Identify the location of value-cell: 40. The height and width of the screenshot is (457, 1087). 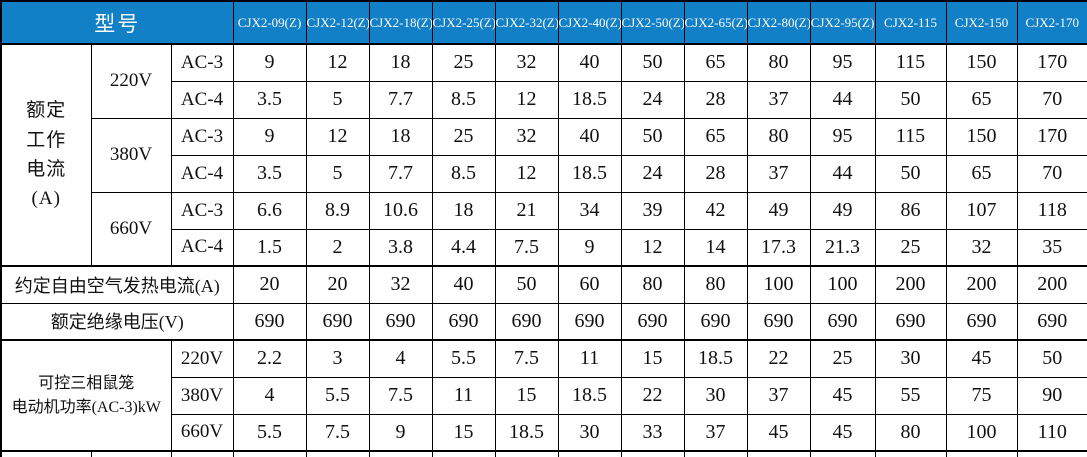
(589, 136).